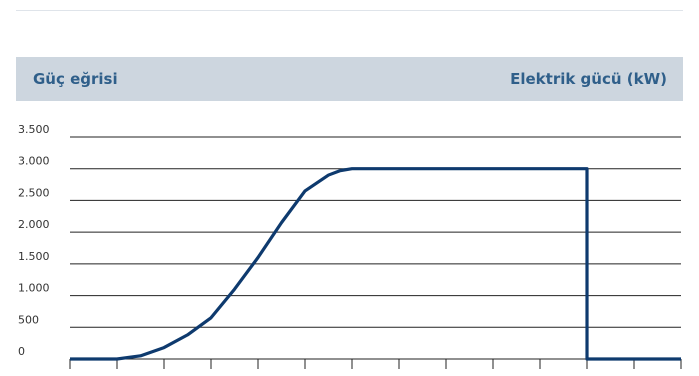 This screenshot has width=699, height=376. What do you see at coordinates (34, 288) in the screenshot?
I see `y-tick-label: 1.000` at bounding box center [34, 288].